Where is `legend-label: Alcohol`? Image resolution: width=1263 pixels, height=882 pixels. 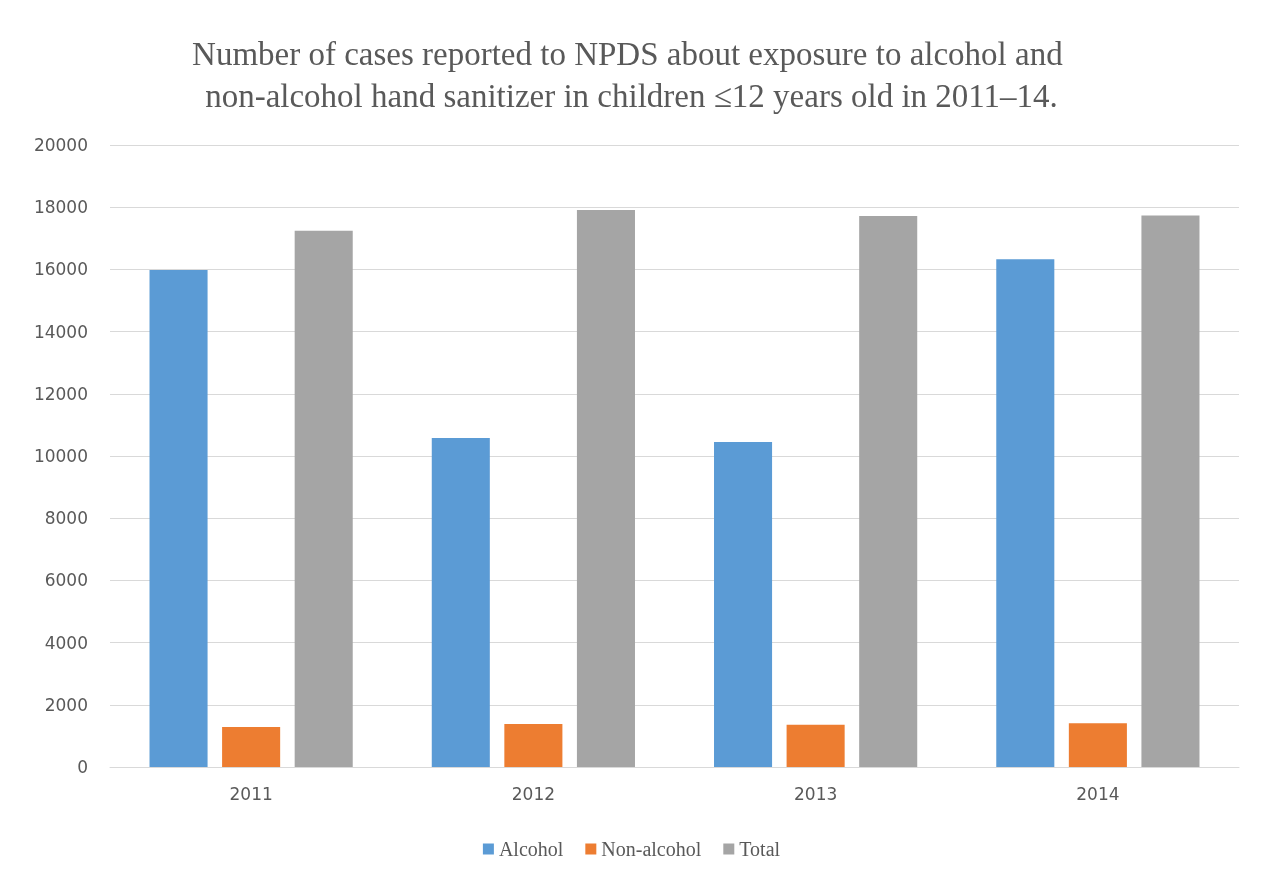
legend-label: Alcohol is located at coordinates (531, 849).